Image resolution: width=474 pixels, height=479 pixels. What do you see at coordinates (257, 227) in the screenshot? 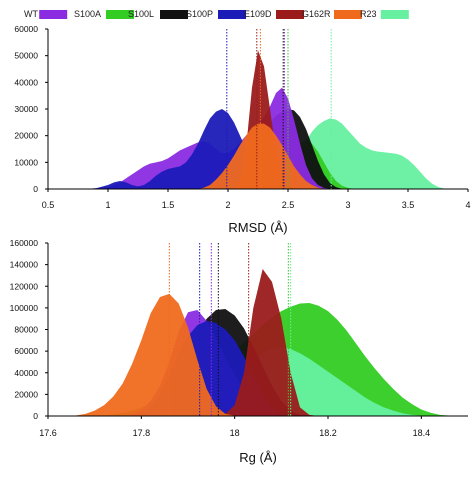
I see `x-axis-title: RMSD (Å)` at bounding box center [257, 227].